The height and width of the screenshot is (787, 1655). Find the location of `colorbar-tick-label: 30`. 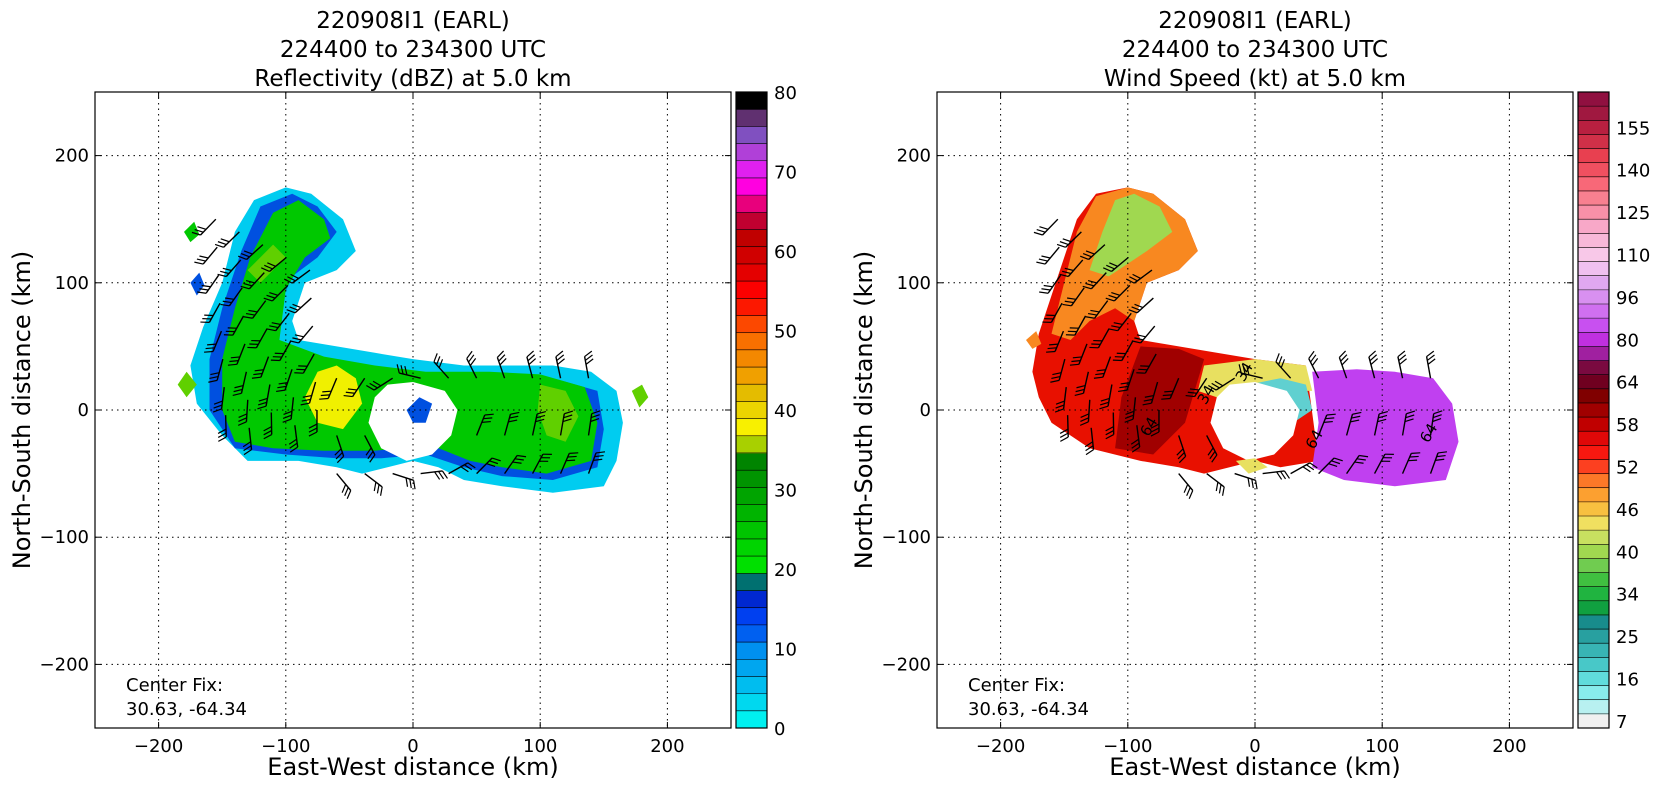

colorbar-tick-label: 30 is located at coordinates (785, 491).